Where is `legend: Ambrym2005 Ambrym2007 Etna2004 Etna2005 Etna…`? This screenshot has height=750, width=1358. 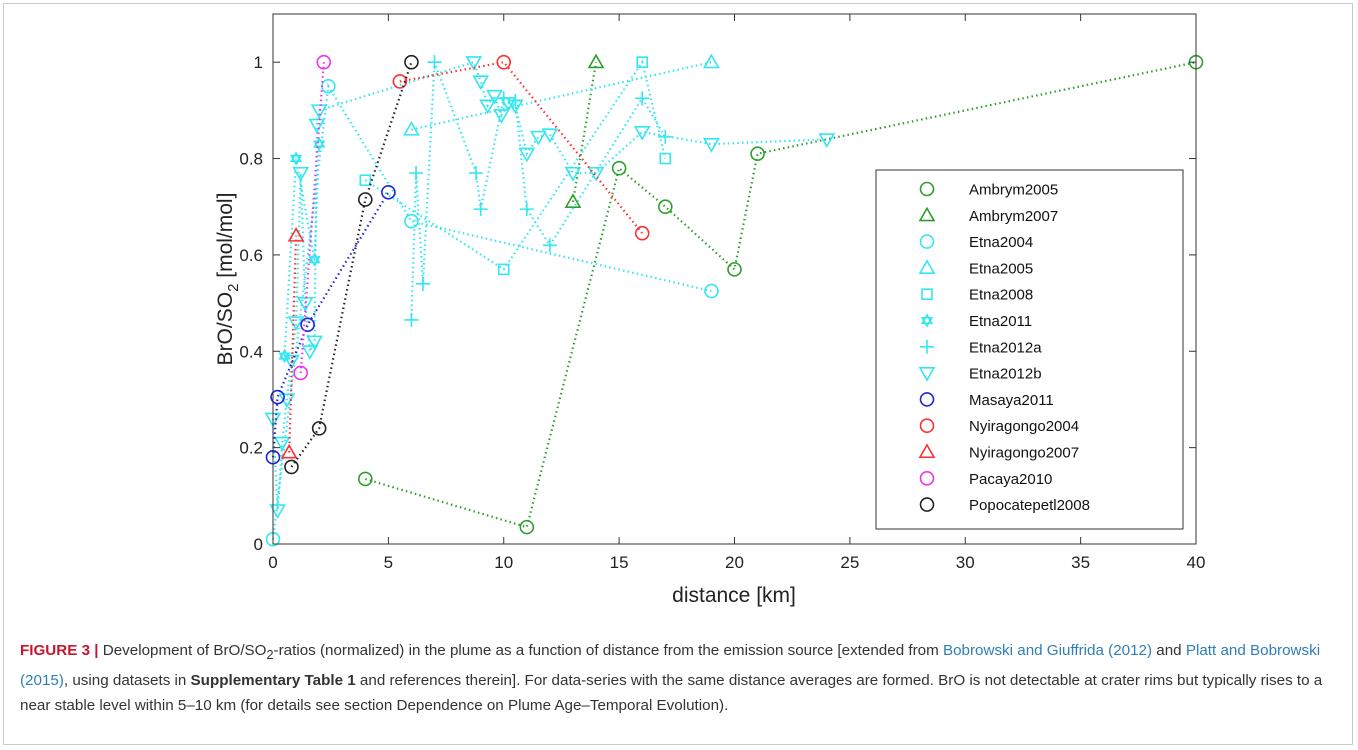
legend: Ambrym2005 Ambrym2007 Etna2004 Etna2005 Etna… is located at coordinates (1029, 349).